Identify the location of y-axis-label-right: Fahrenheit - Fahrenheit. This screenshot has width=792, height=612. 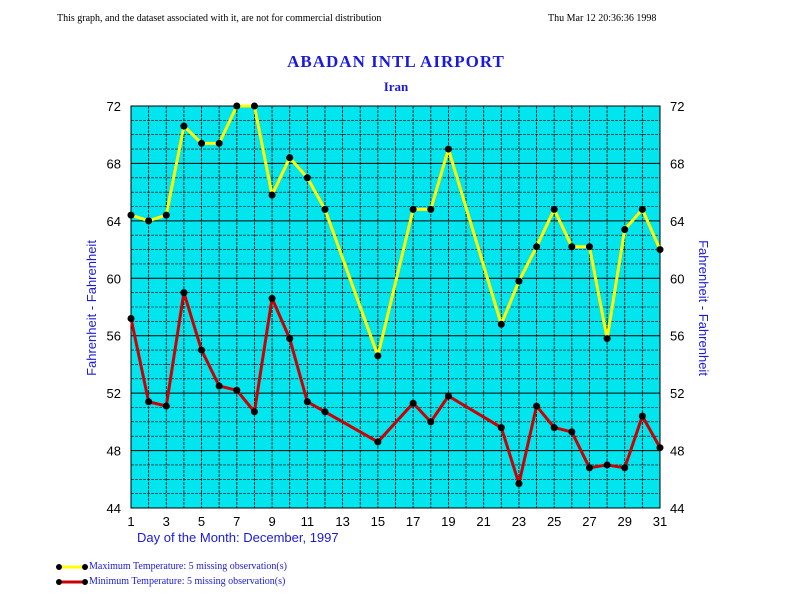
(703, 308).